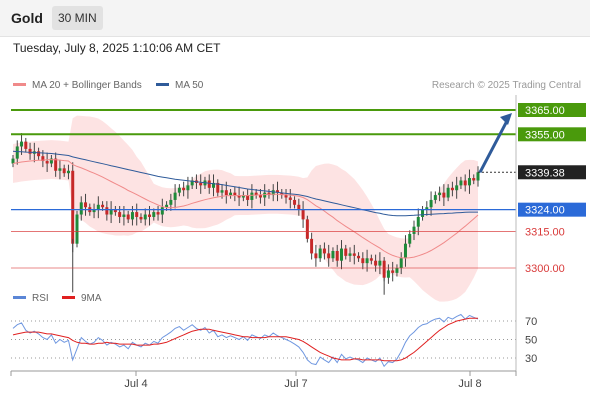 Image resolution: width=590 pixels, height=400 pixels. I want to click on last-price-box, so click(552, 172).